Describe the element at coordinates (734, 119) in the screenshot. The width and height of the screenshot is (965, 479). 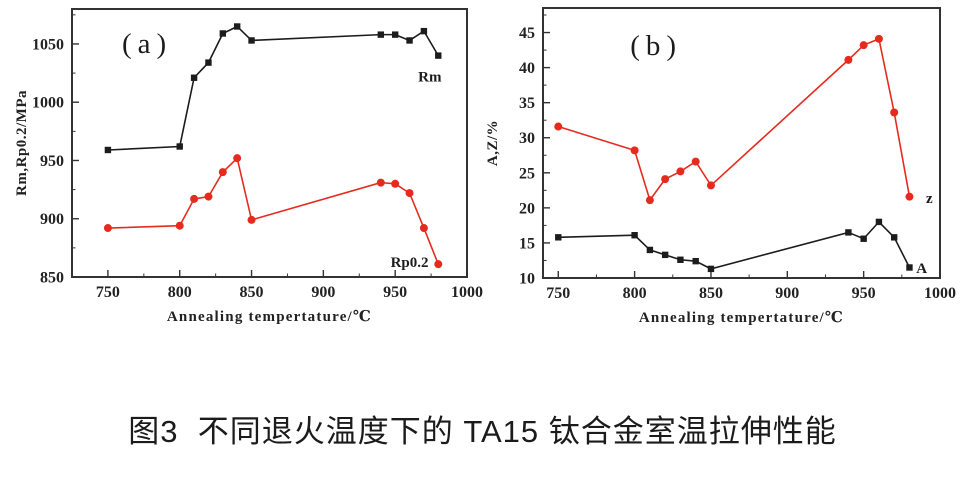
I see `series-line-z` at that location.